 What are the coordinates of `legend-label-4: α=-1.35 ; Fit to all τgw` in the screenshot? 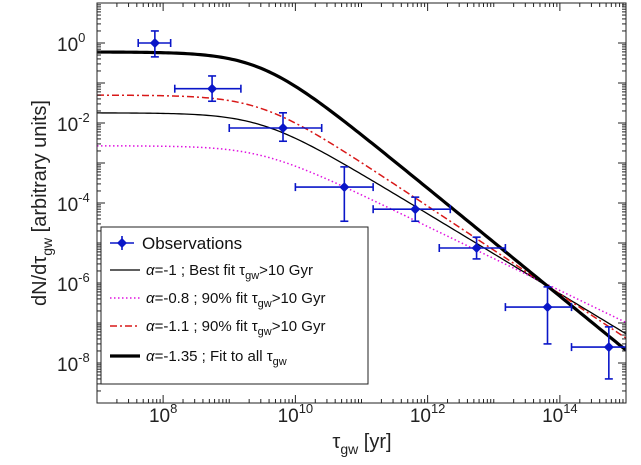 It's located at (216, 358).